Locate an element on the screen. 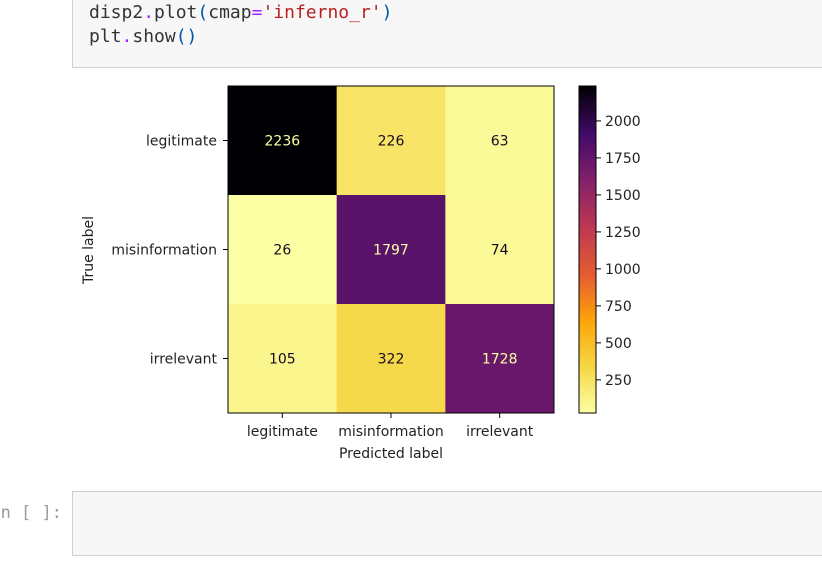 This screenshot has width=822, height=568. colorbar-tick-label: 1500 is located at coordinates (623, 196).